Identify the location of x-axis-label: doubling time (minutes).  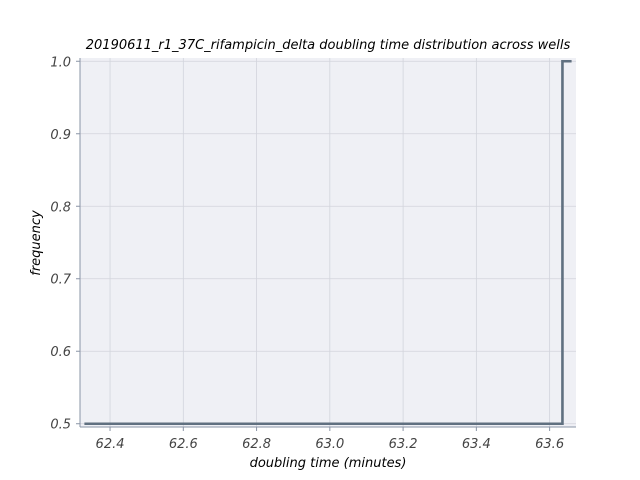
(328, 463).